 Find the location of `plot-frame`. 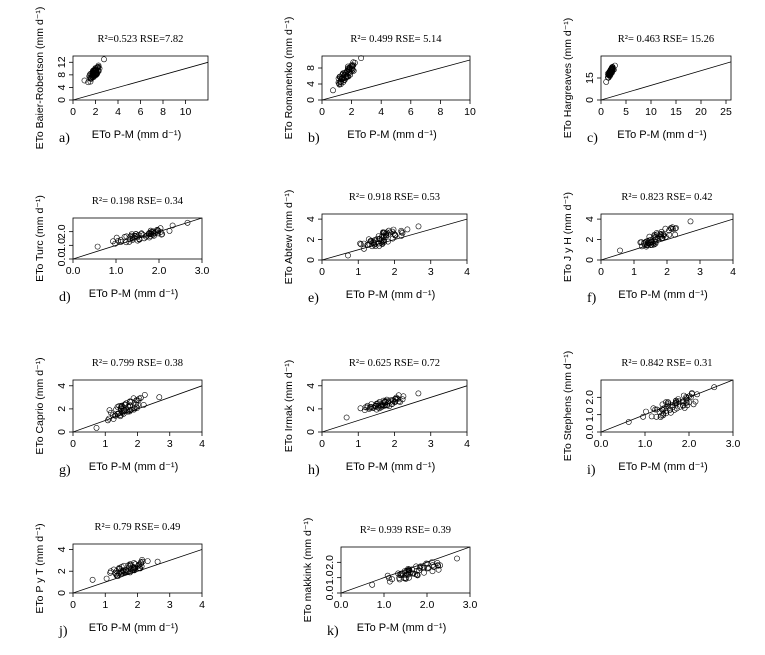

plot-frame is located at coordinates (396, 78).